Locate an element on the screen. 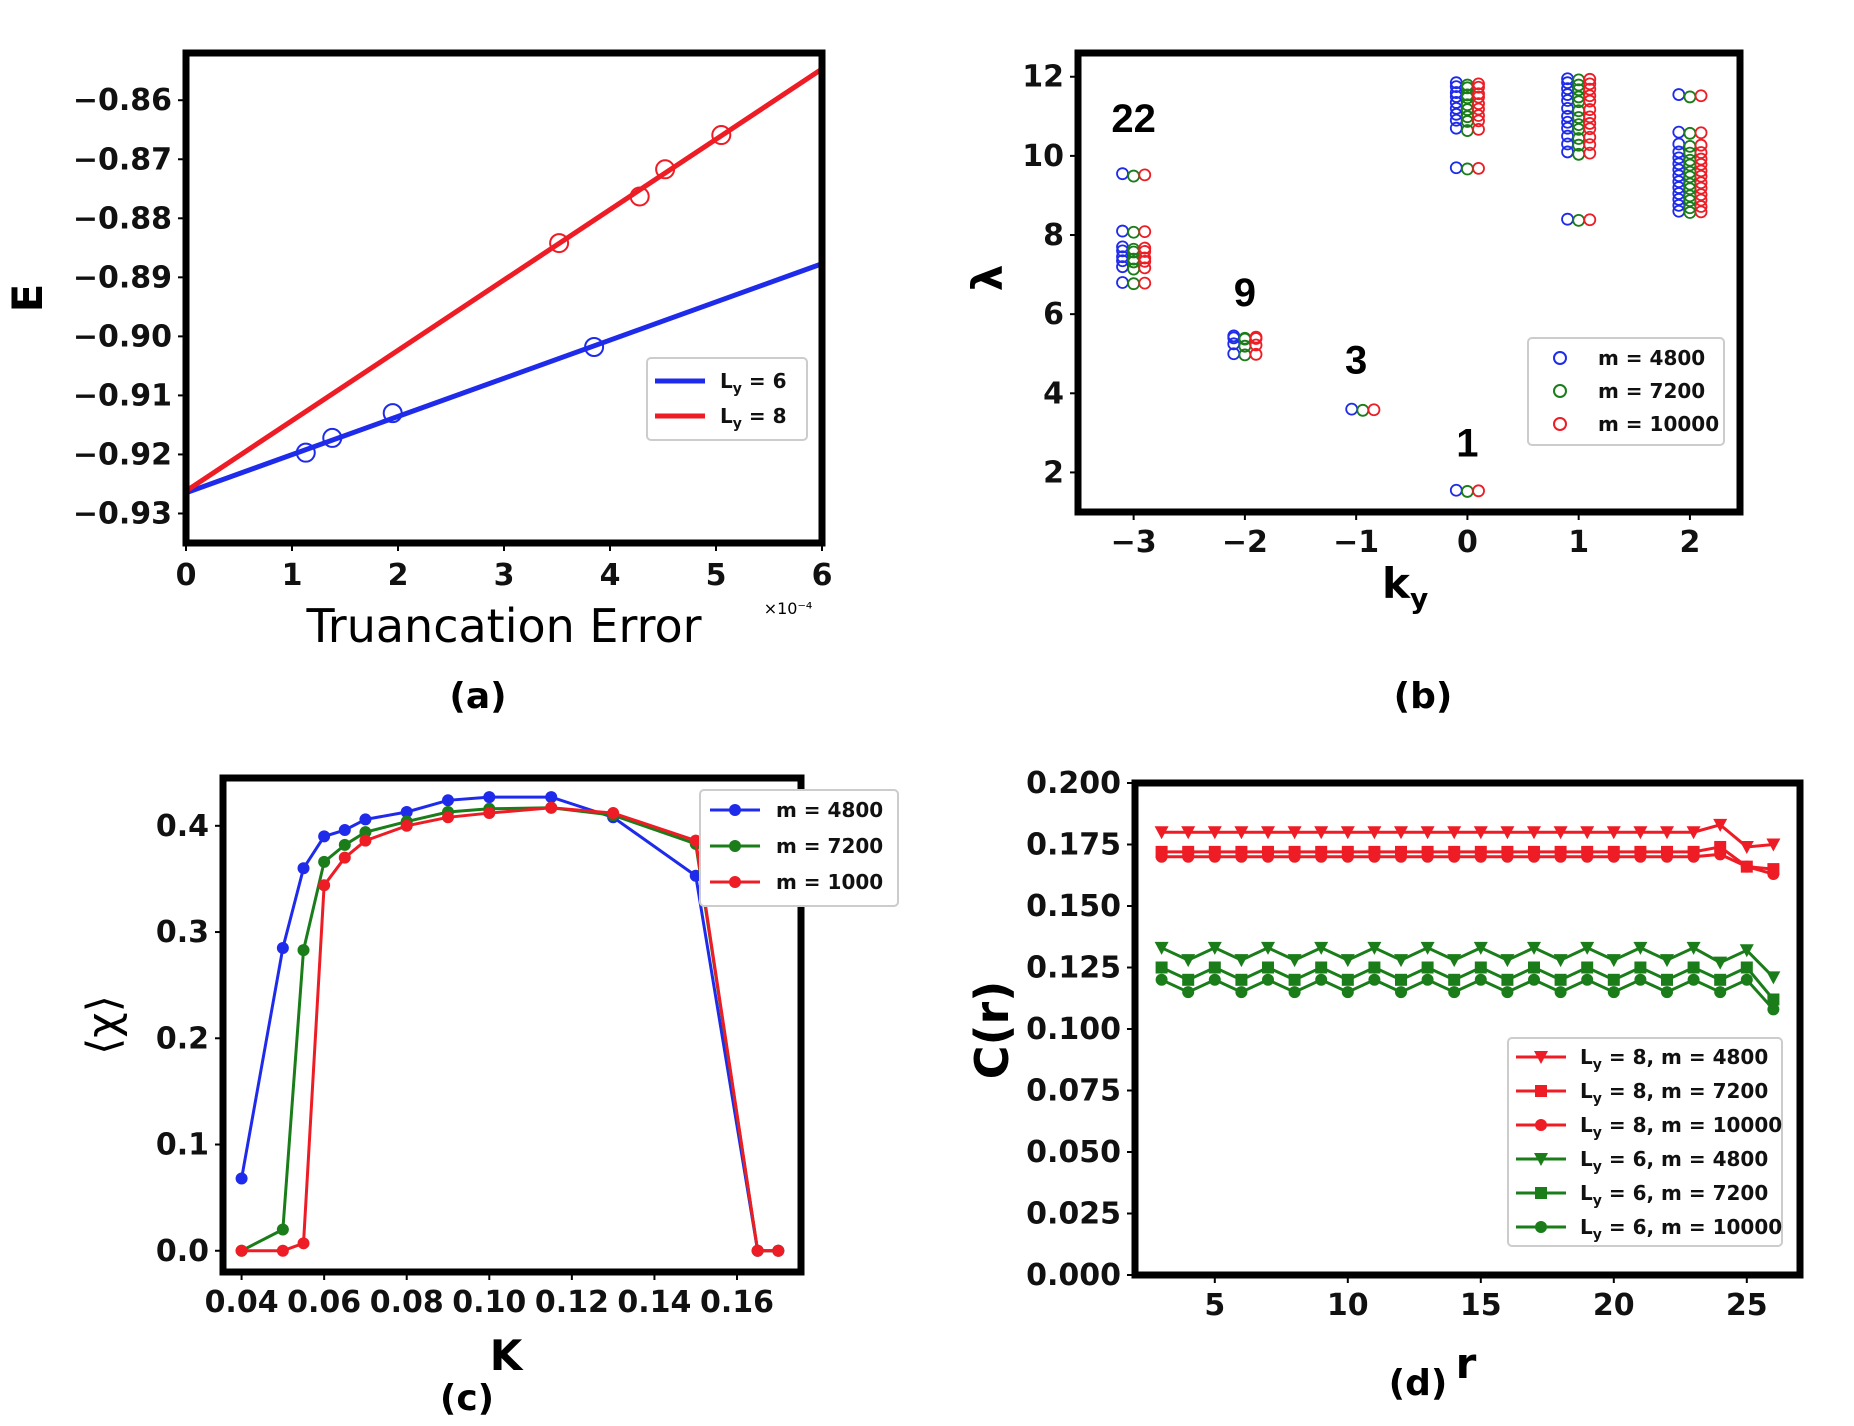 This screenshot has width=1854, height=1426. y-tick-label: 10 is located at coordinates (1043, 156).